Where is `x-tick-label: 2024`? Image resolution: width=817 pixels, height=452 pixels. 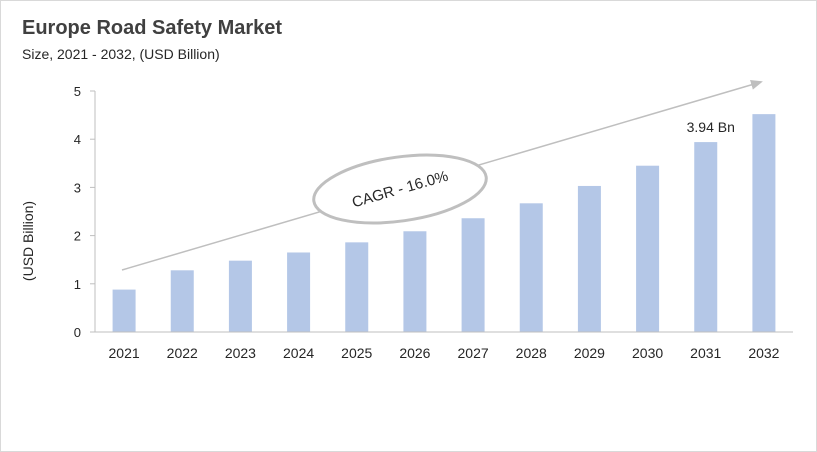
x-tick-label: 2024 is located at coordinates (298, 353).